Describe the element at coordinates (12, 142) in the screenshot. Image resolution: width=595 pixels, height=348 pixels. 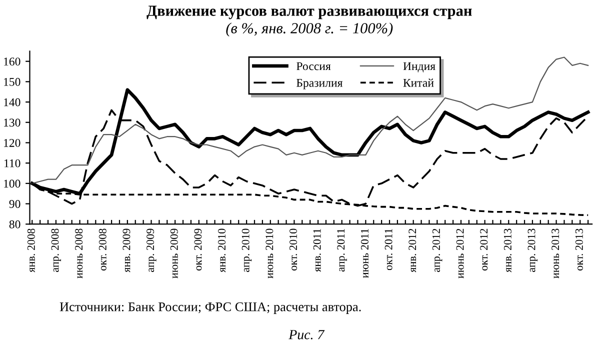
I see `y-tick-label: 120` at that location.